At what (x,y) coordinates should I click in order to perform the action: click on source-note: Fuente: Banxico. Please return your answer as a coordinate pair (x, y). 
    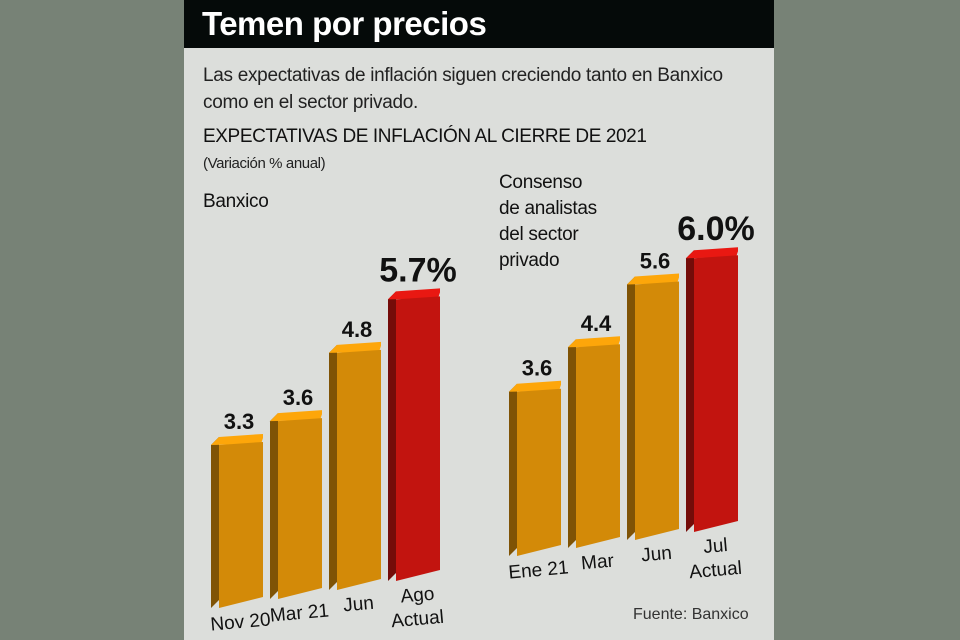
    Looking at the image, I should click on (691, 614).